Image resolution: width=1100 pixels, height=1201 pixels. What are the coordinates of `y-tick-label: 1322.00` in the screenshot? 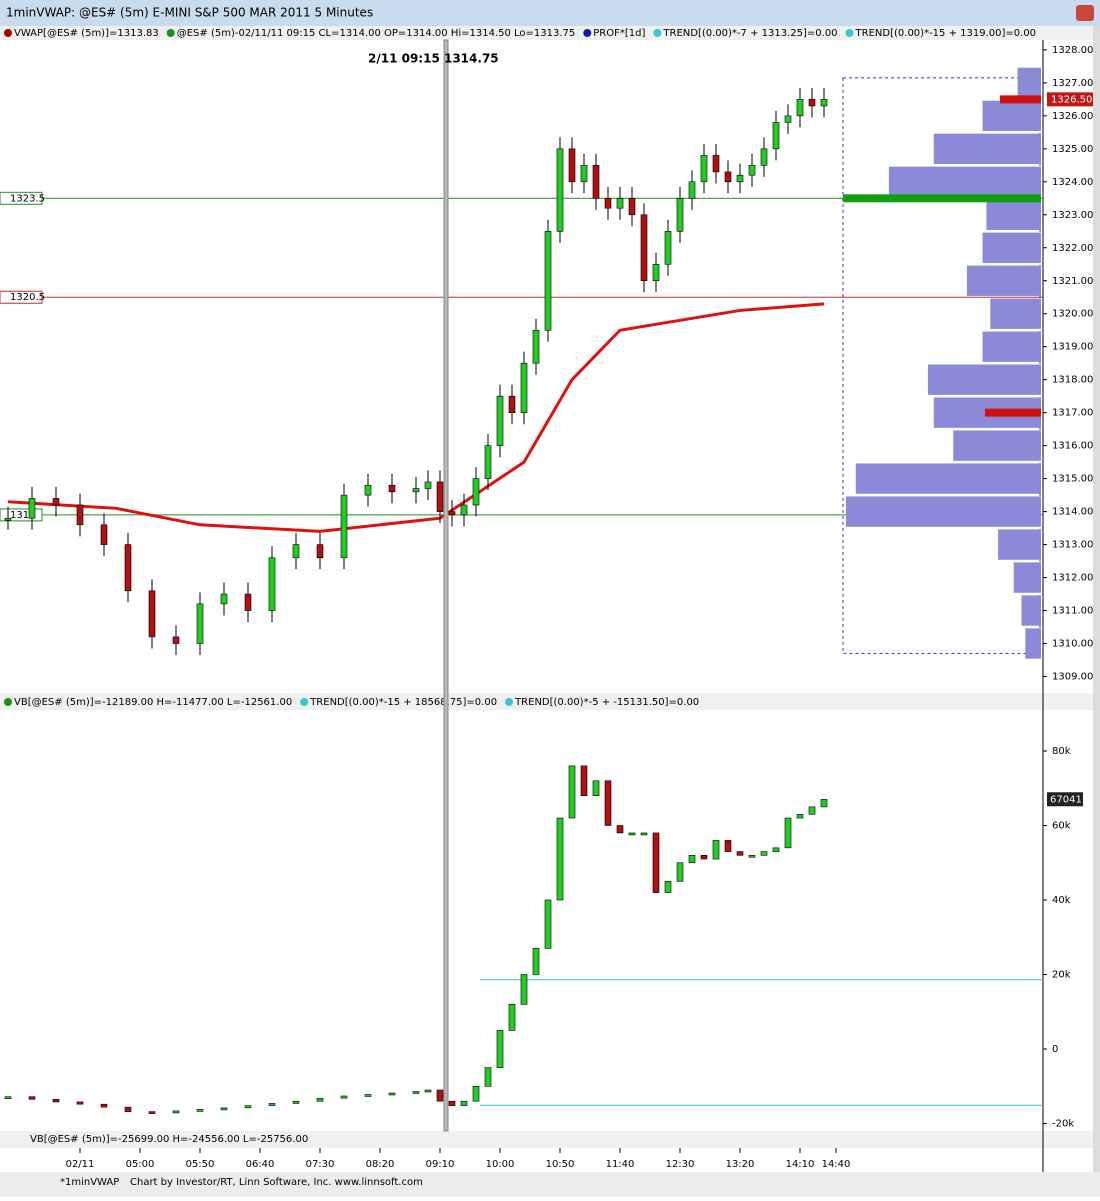 It's located at (1072, 248).